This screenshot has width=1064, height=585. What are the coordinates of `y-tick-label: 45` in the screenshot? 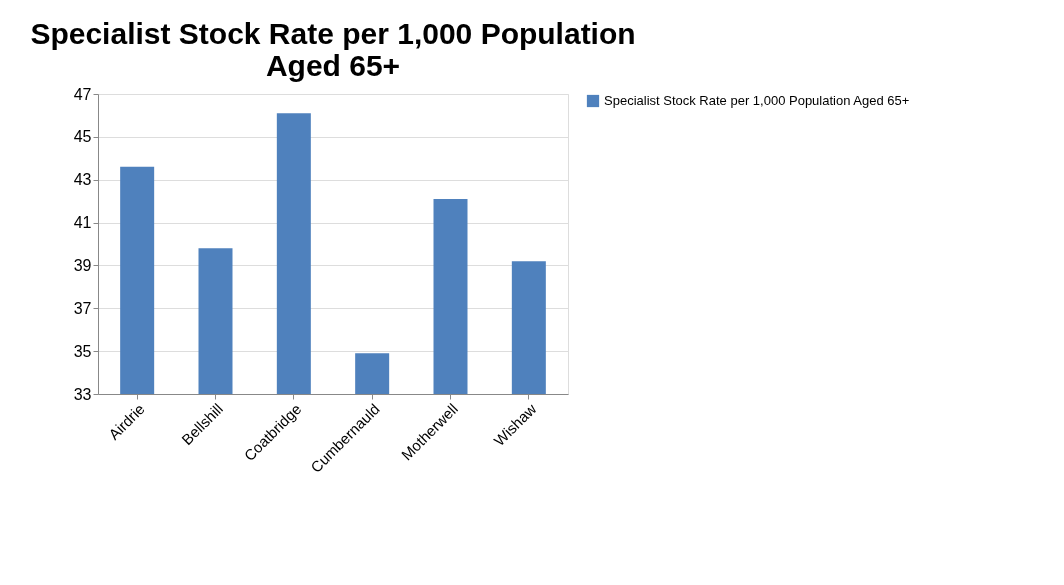 It's located at (82, 137).